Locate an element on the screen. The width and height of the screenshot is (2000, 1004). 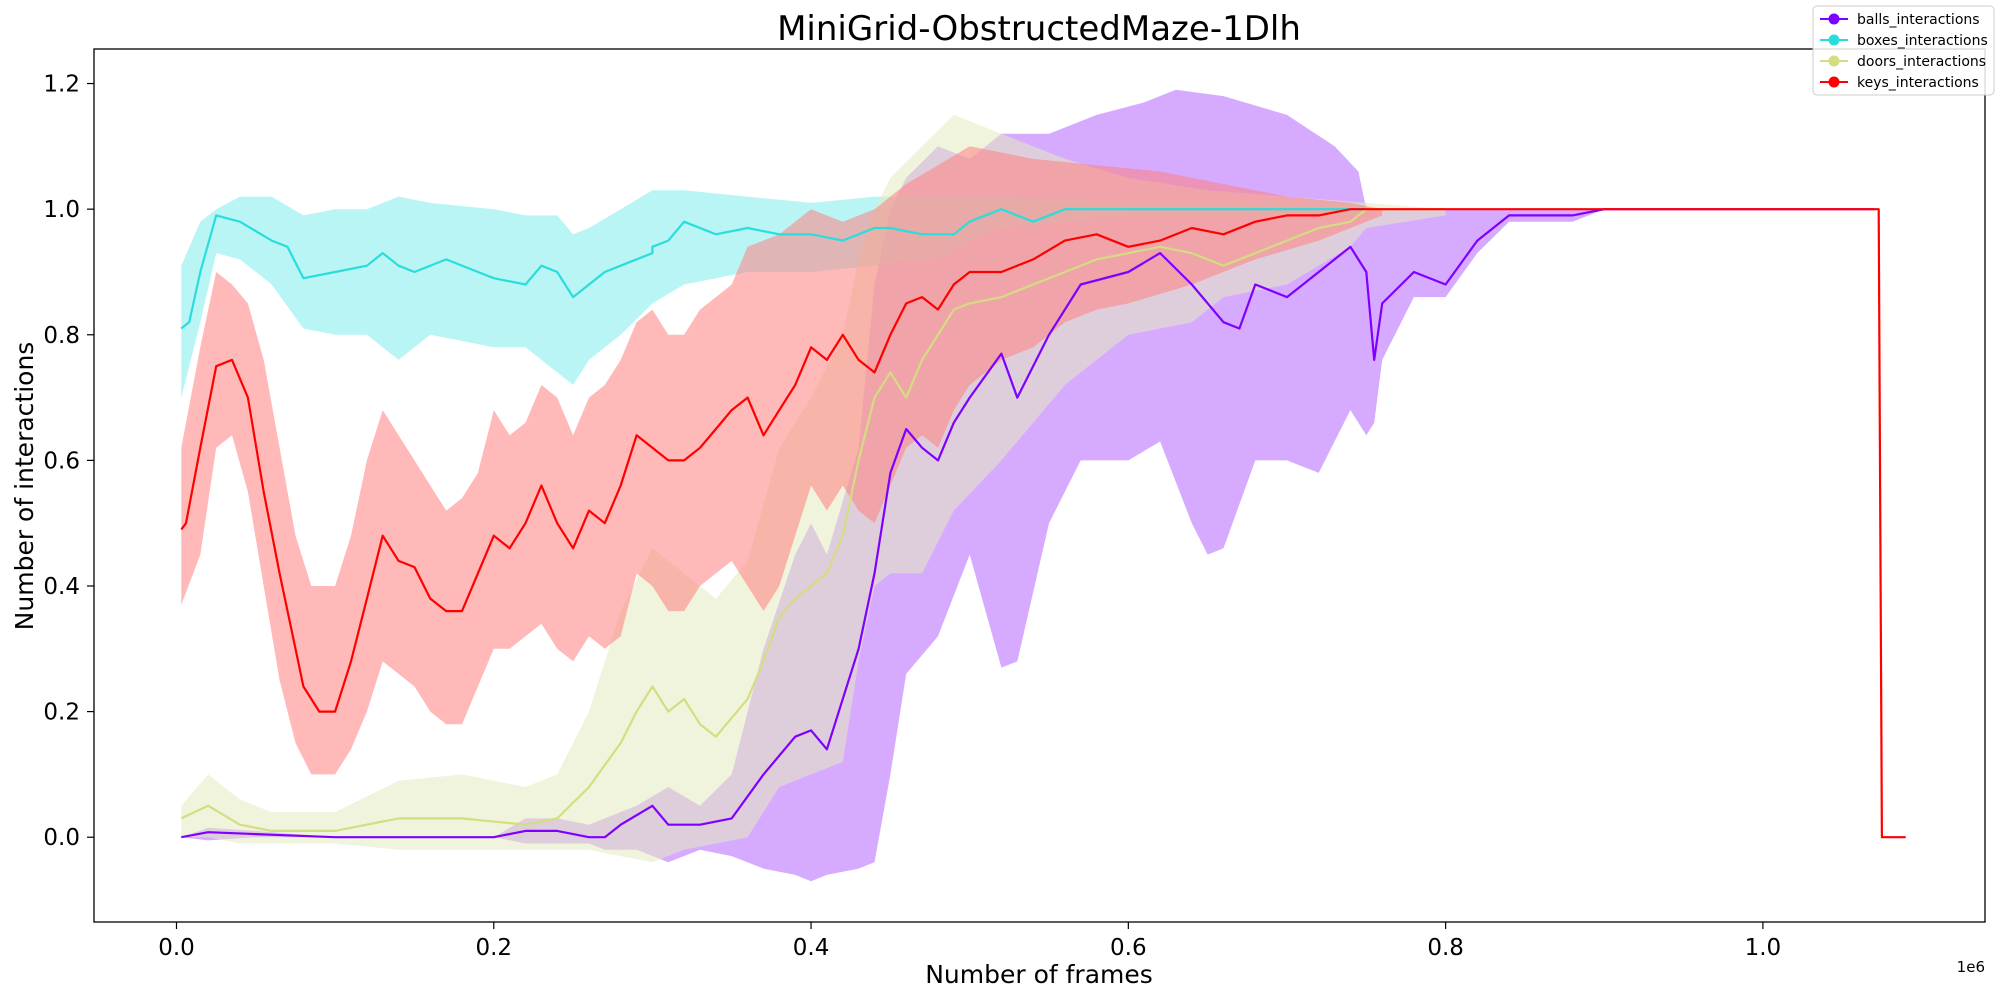
x-axis-label: Number of frames is located at coordinates (1039, 974).